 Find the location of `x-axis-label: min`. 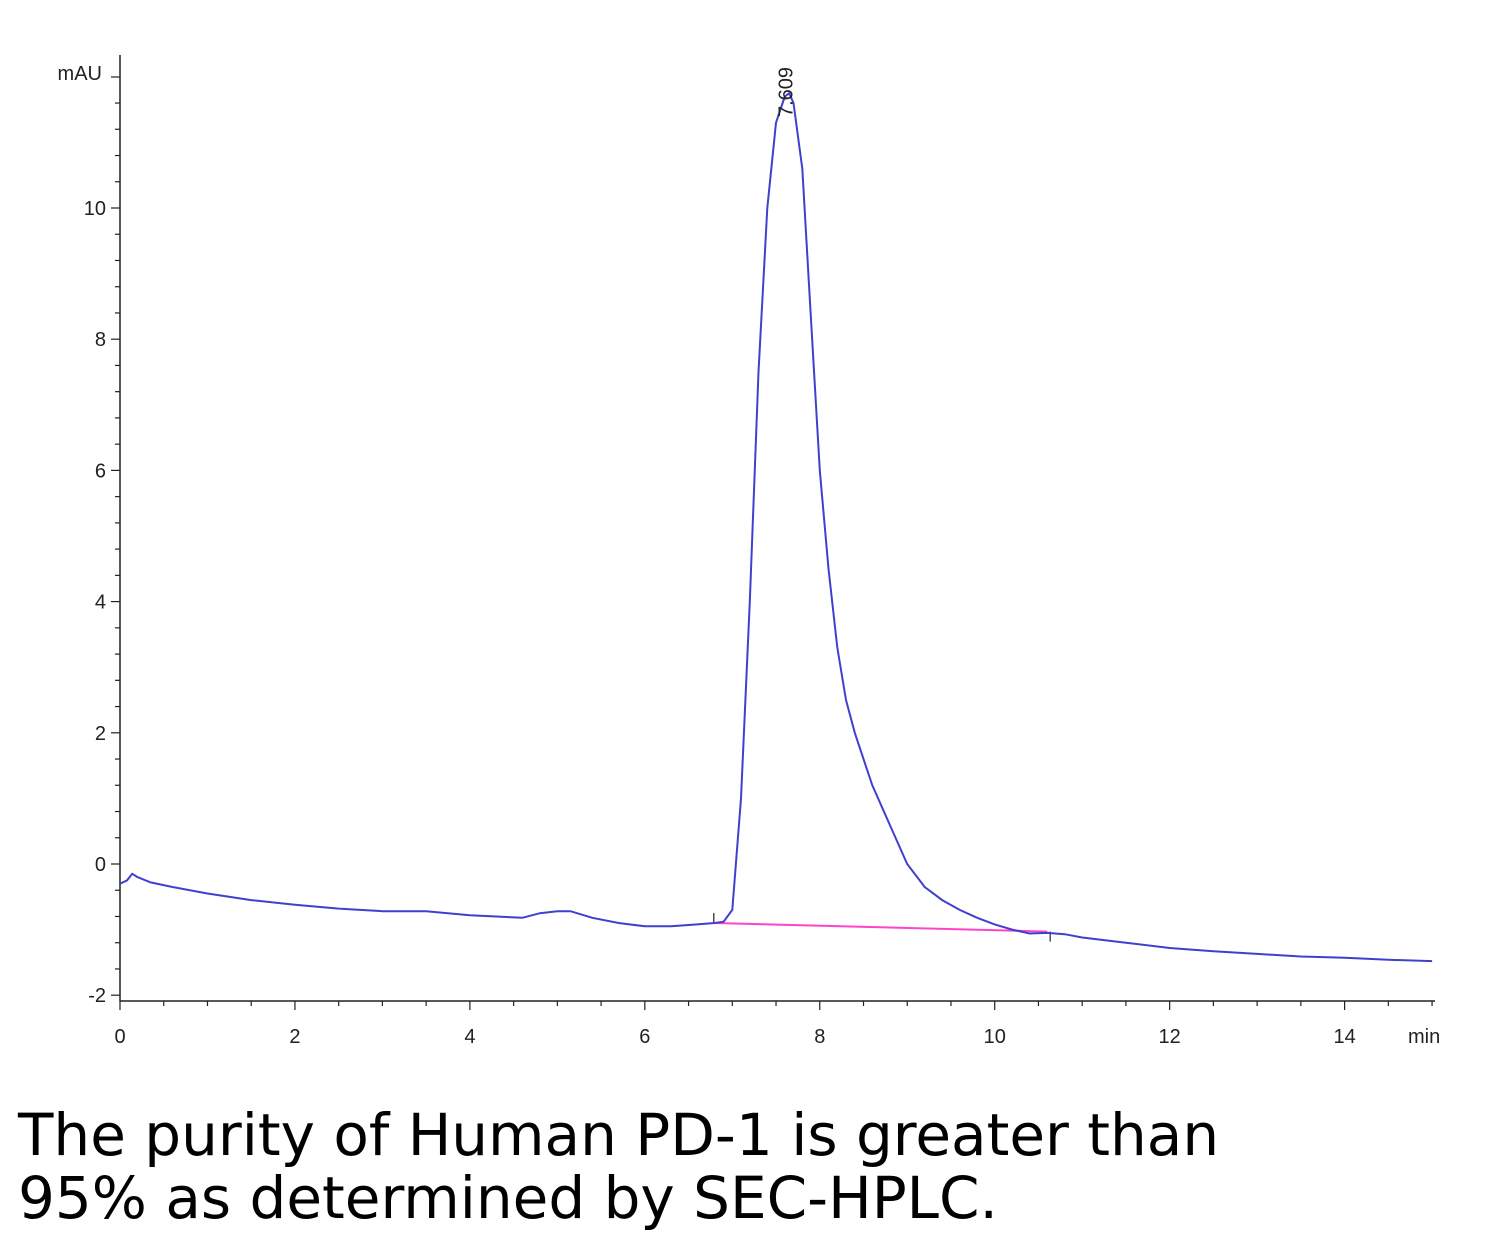

x-axis-label: min is located at coordinates (1424, 1037).